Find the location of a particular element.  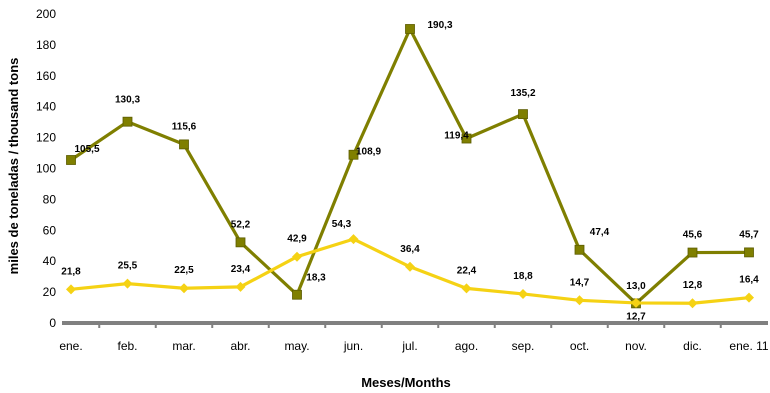

series-1-data-label: 45,7 is located at coordinates (749, 234).